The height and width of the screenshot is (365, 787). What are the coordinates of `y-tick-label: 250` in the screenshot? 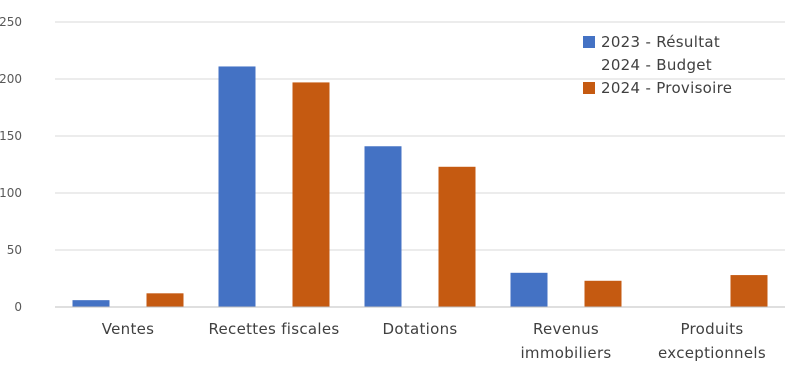 It's located at (11, 22).